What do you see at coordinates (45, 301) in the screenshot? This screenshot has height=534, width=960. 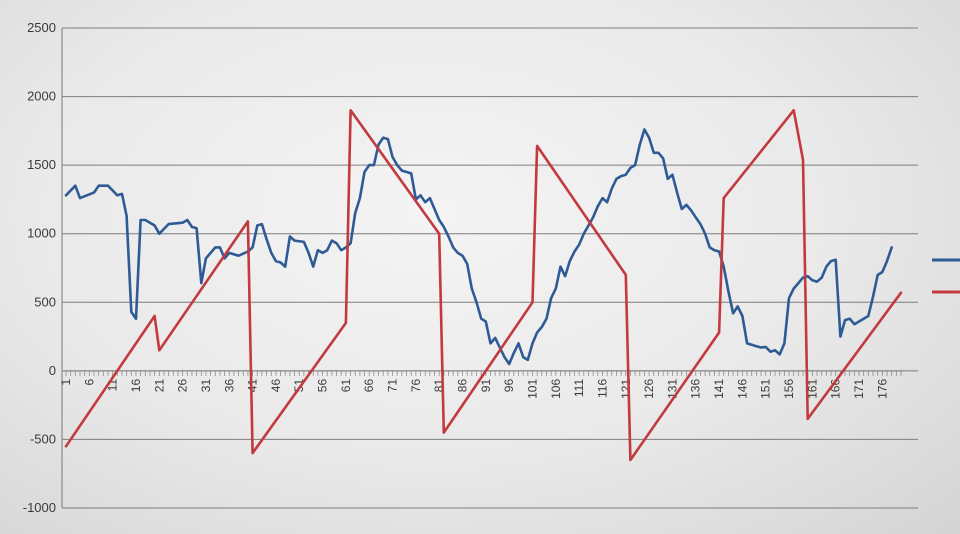 I see `y-tick-label: 500` at bounding box center [45, 301].